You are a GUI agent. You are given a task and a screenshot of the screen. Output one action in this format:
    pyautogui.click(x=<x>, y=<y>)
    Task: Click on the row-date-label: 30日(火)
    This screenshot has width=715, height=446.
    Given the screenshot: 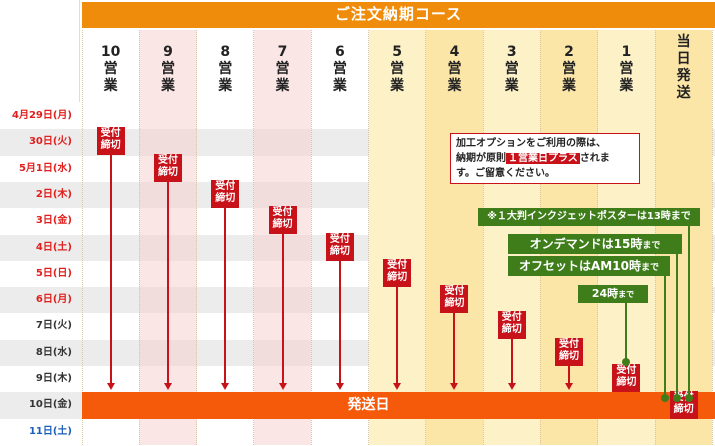 What is the action you would take?
    pyautogui.click(x=50, y=142)
    